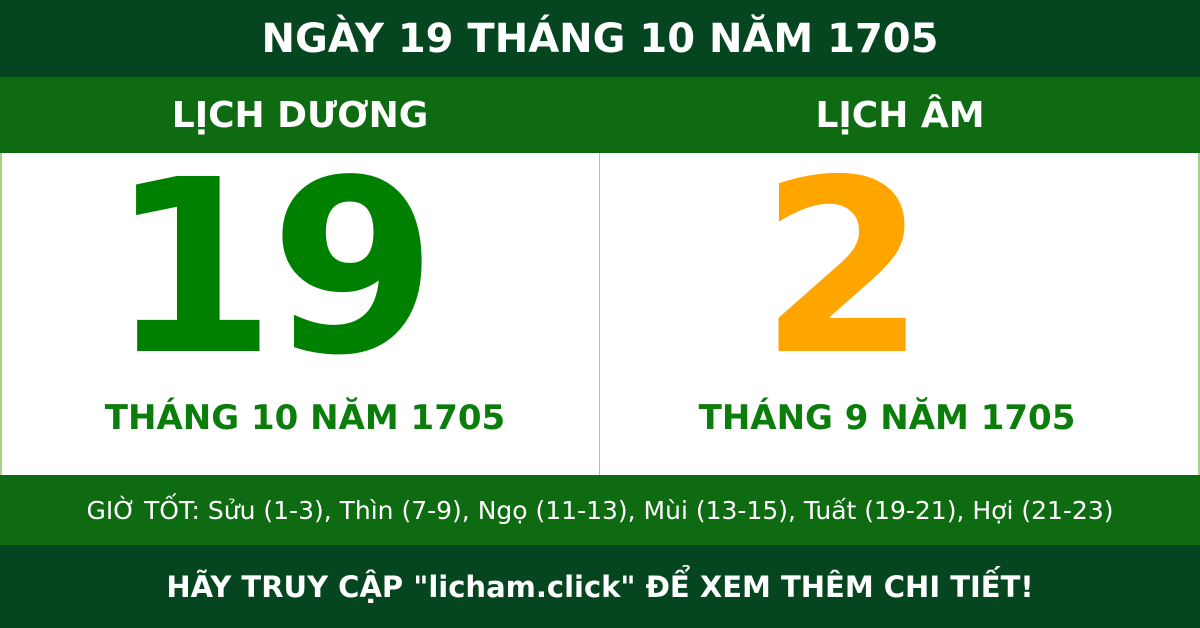  What do you see at coordinates (887, 418) in the screenshot?
I see `lunar-month-year: THÁNG 9 NĂM 1705` at bounding box center [887, 418].